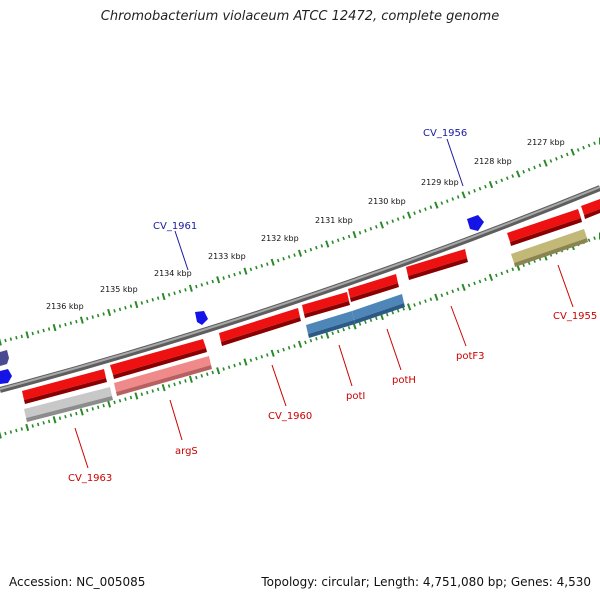 This screenshot has width=600, height=600. What do you see at coordinates (549, 248) in the screenshot?
I see `feature-bar-olive` at bounding box center [549, 248].